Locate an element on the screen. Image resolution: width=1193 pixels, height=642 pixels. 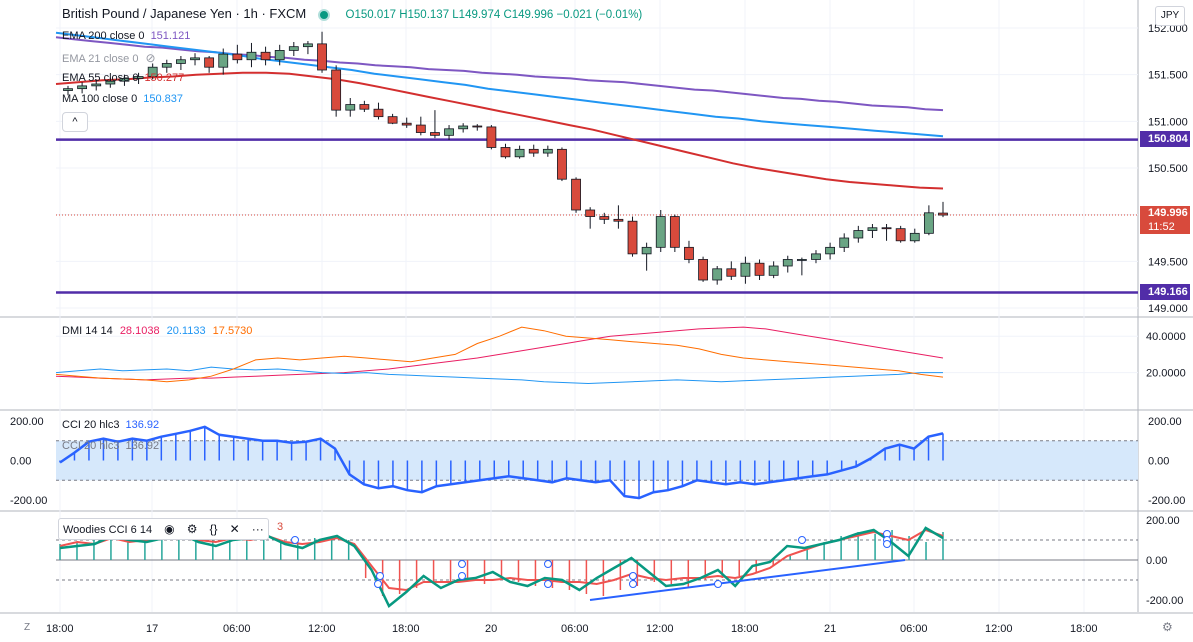
legend-woodies: Woodies CCI 6 14 ◉ ⚙ {} ✕ ··· is located at coordinates (163, 529).